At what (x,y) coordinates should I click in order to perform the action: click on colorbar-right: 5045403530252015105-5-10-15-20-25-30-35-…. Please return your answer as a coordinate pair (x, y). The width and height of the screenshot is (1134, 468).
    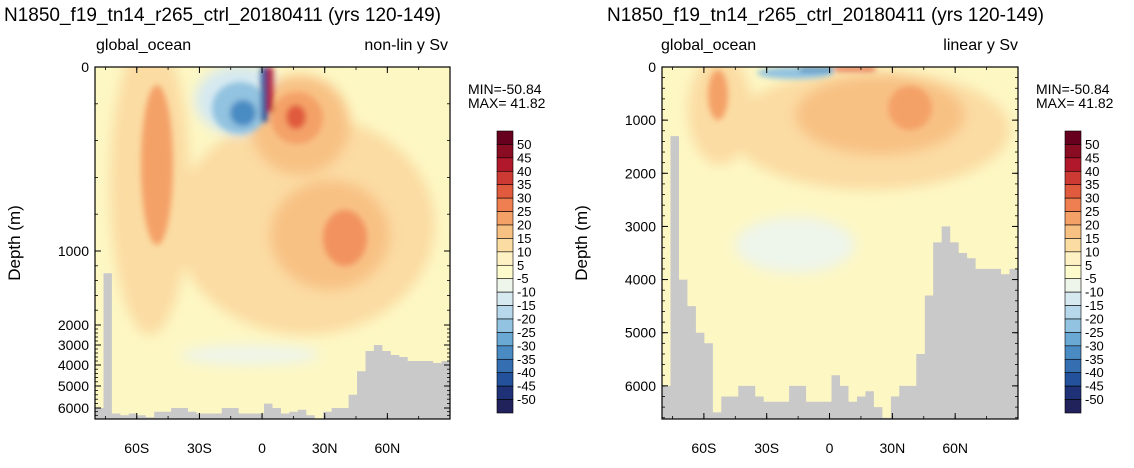
    Looking at the image, I should click on (1084, 272).